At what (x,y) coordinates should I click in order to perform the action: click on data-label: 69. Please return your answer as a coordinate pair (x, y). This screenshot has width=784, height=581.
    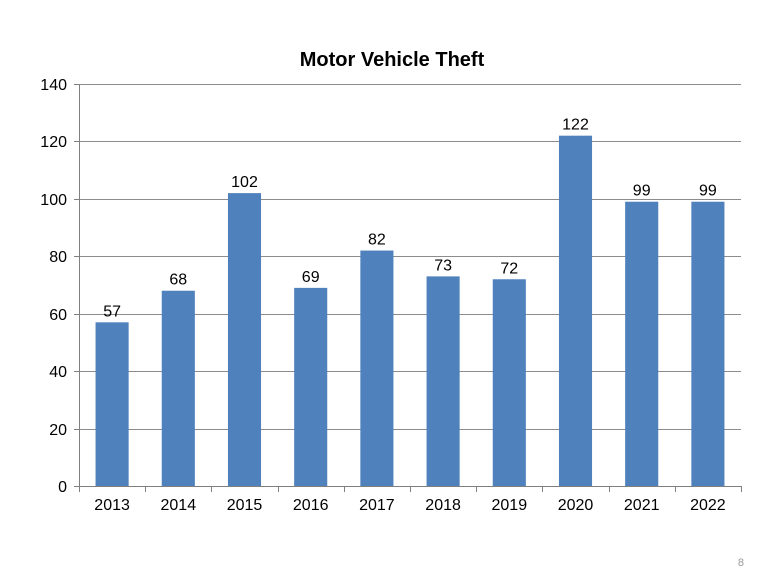
    Looking at the image, I should click on (311, 277).